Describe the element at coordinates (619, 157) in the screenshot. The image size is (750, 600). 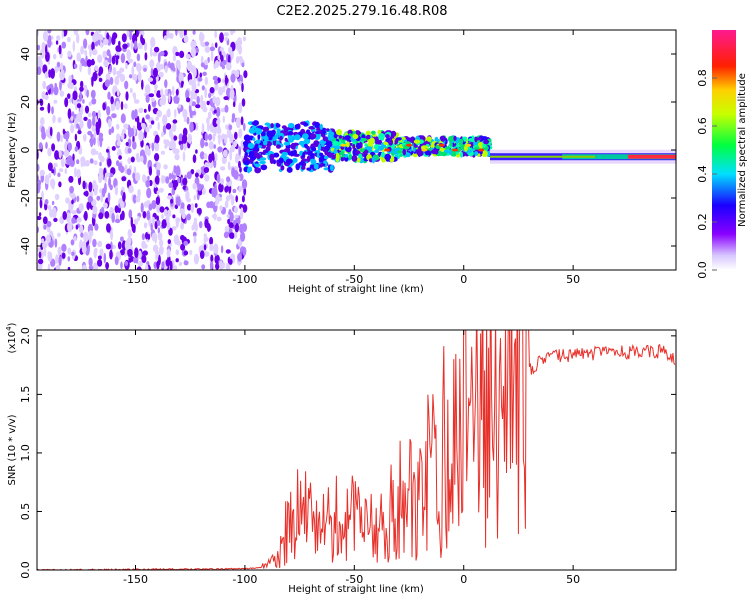
I see `line-mid` at that location.